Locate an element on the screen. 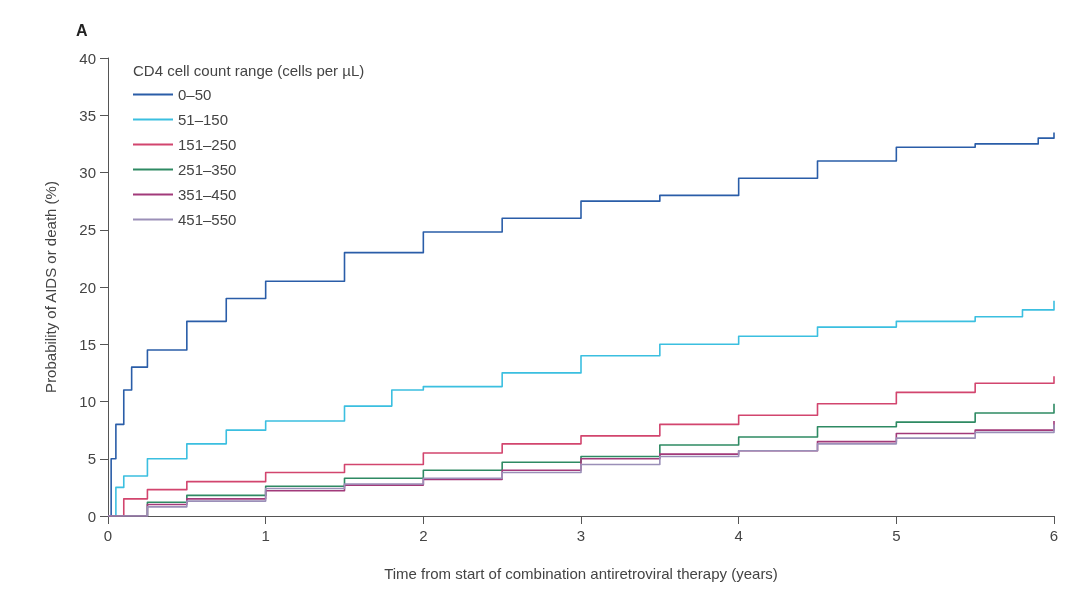 The height and width of the screenshot is (604, 1074). legend-label: 51–150 is located at coordinates (203, 119).